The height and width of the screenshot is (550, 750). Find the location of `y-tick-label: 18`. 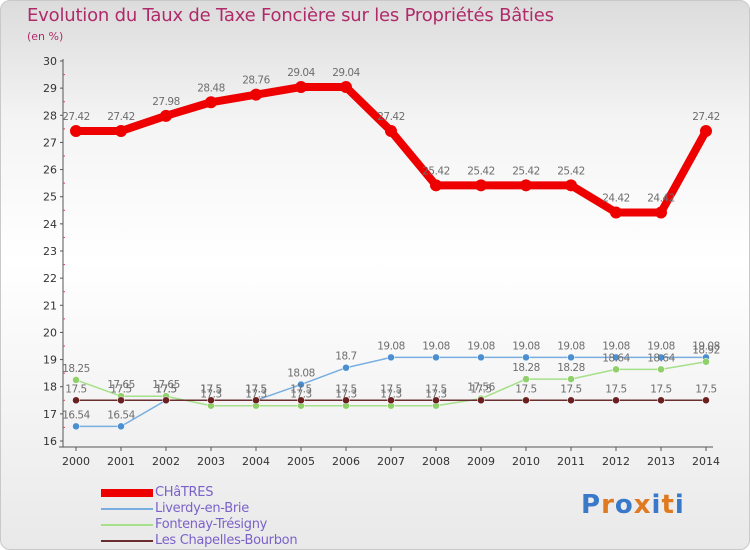

y-tick-label: 18 is located at coordinates (50, 387).